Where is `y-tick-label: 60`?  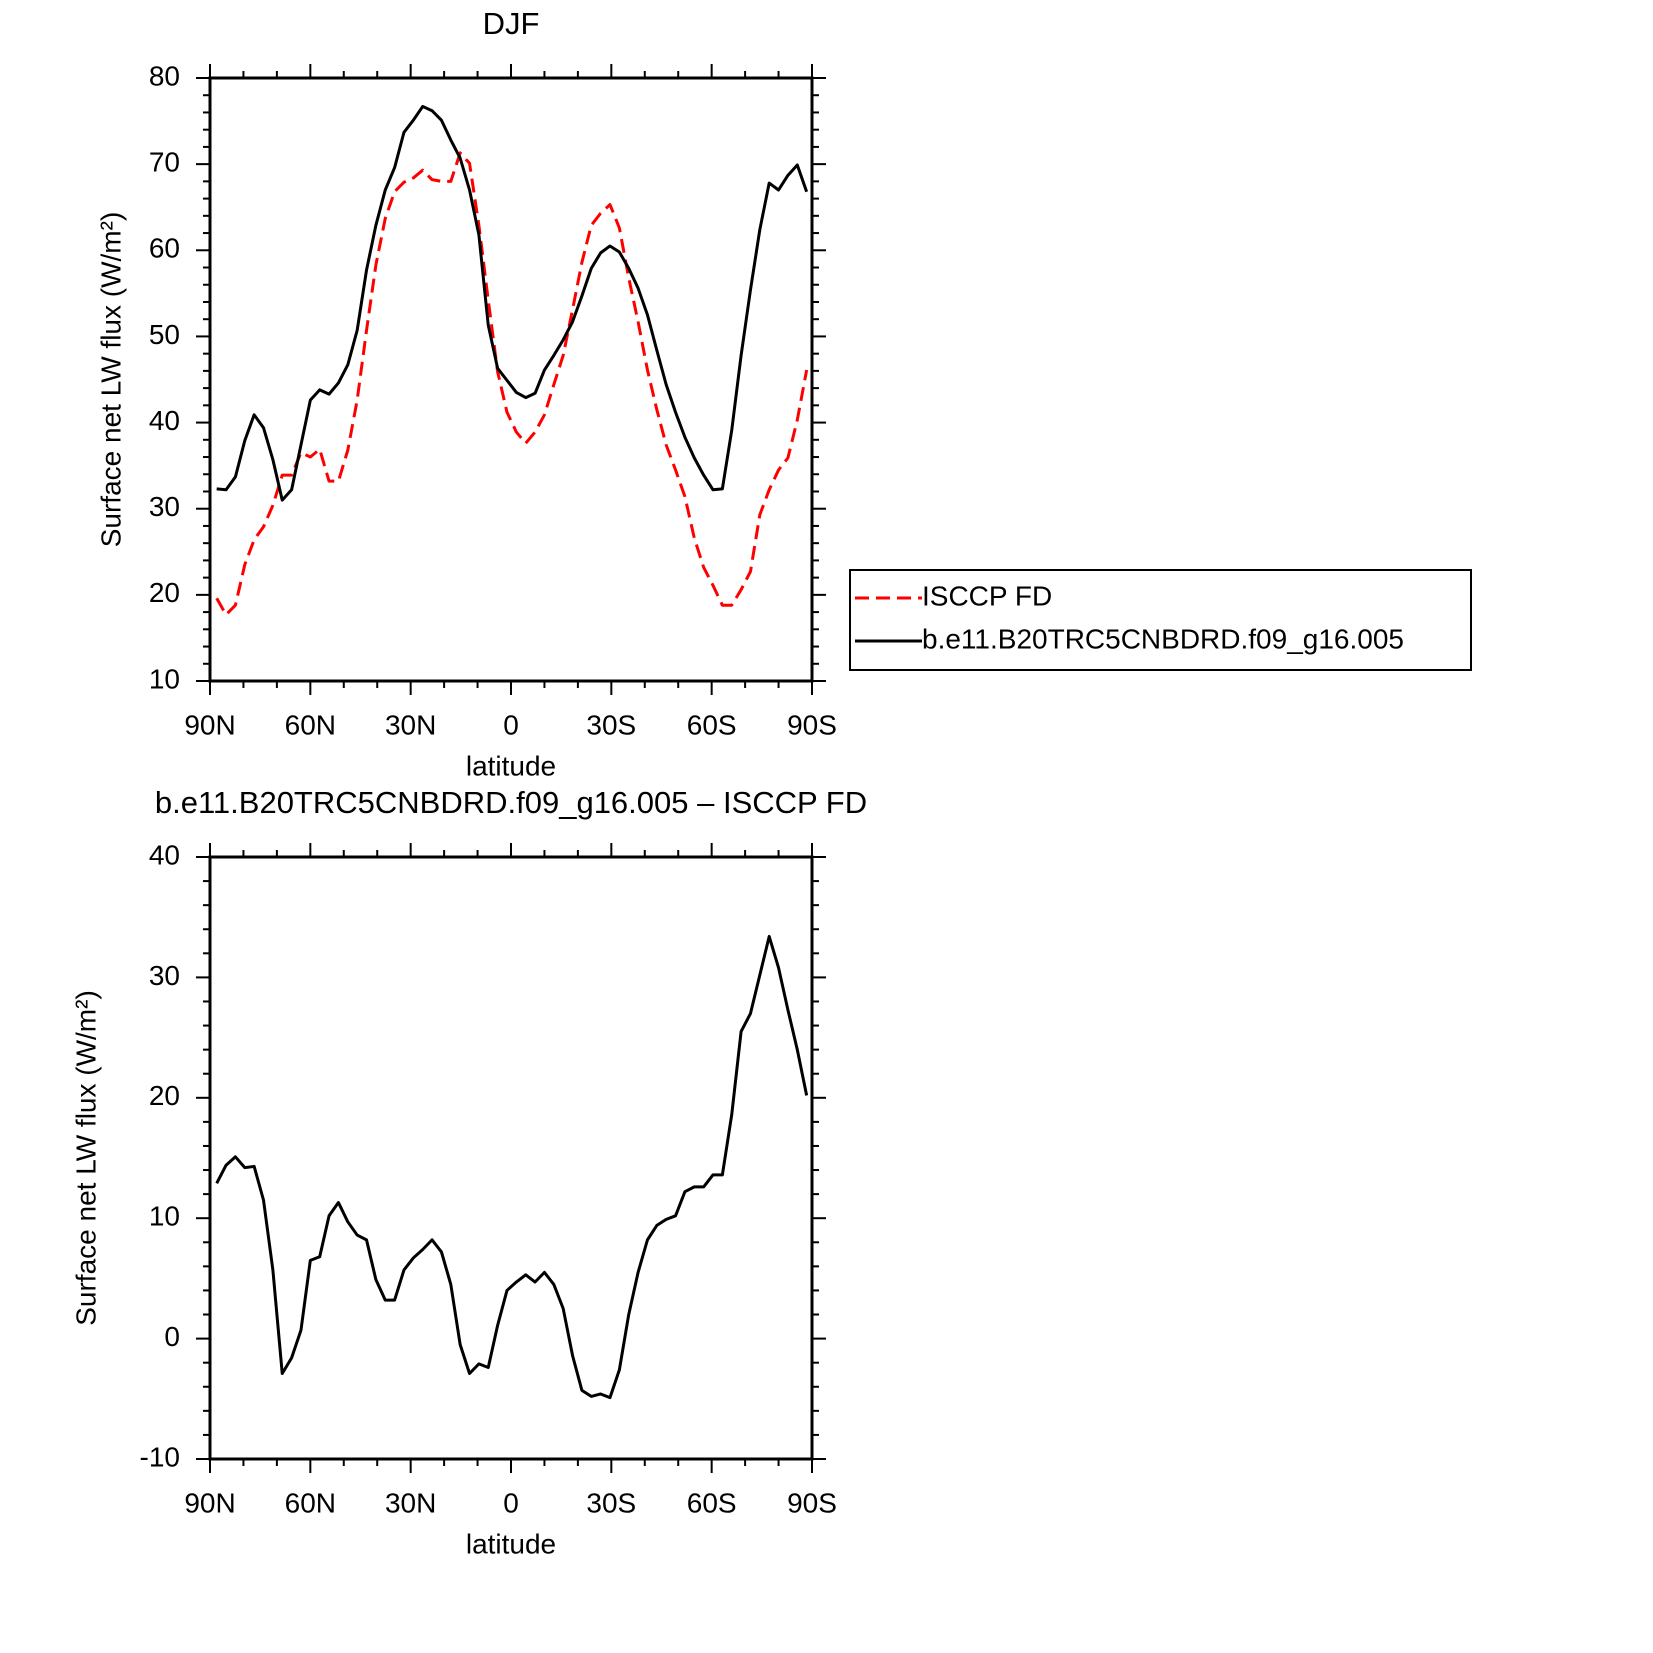 y-tick-label: 60 is located at coordinates (164, 248).